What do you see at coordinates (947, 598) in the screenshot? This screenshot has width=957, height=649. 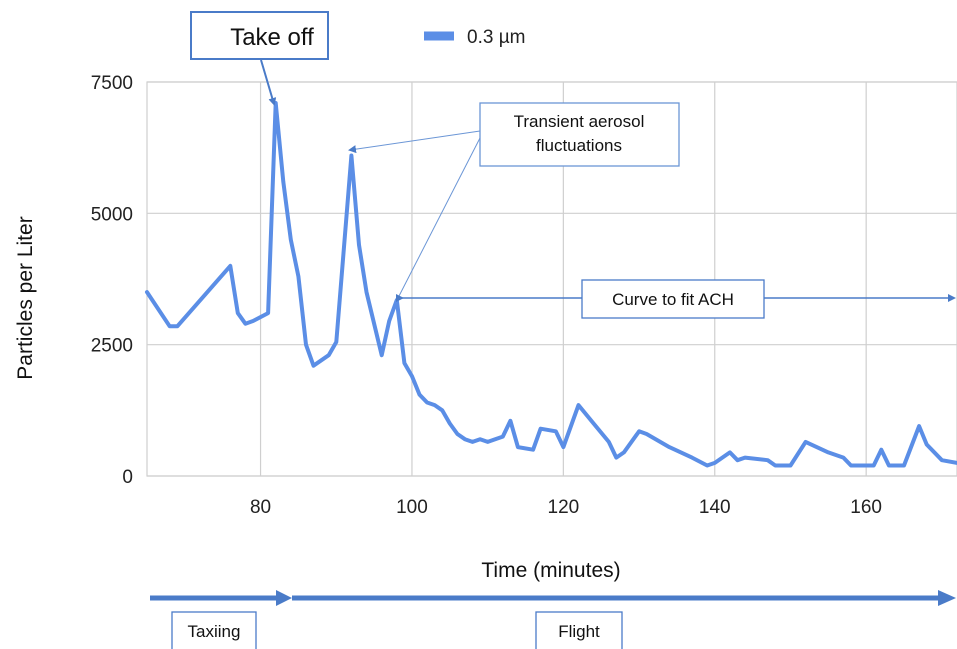 I see `flight-arrowhead` at bounding box center [947, 598].